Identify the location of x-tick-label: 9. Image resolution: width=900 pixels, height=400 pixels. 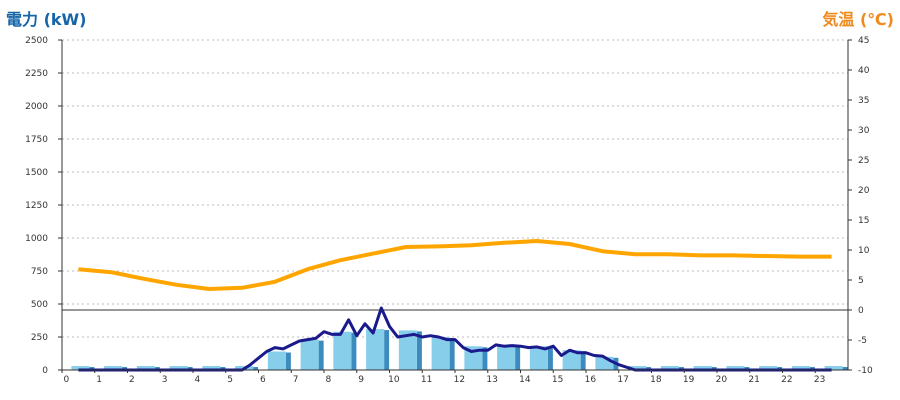
(361, 380).